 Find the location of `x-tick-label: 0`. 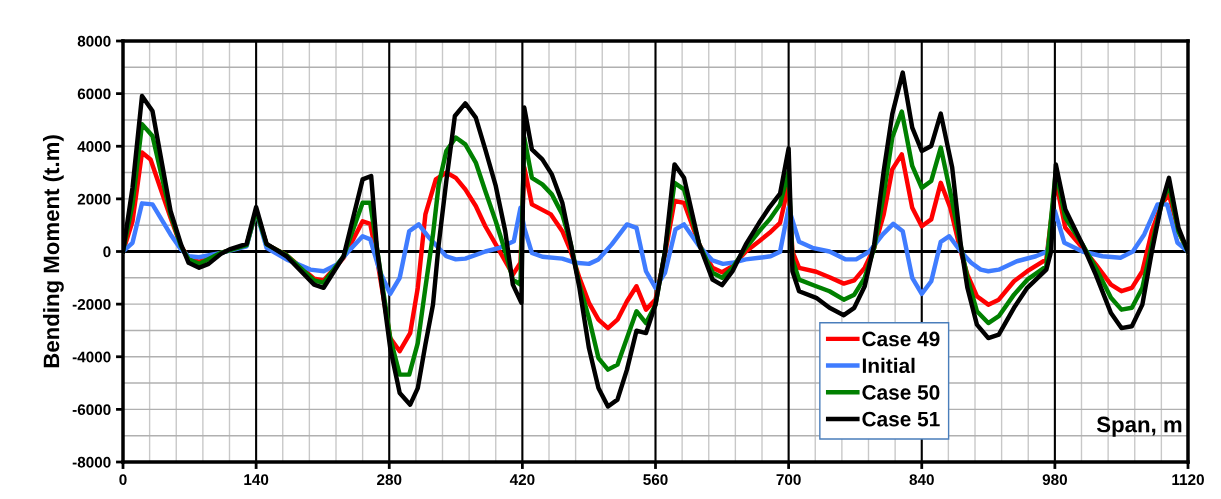

x-tick-label: 0 is located at coordinates (123, 480).